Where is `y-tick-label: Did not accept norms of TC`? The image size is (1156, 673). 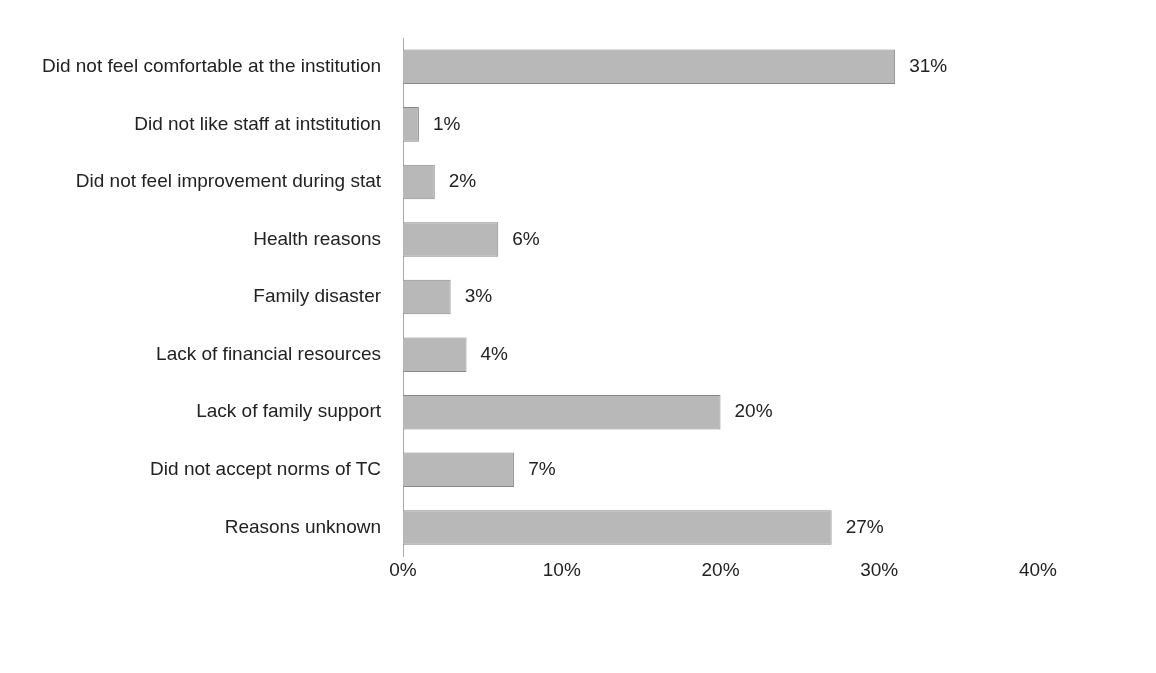
y-tick-label: Did not accept norms of TC is located at coordinates (266, 469).